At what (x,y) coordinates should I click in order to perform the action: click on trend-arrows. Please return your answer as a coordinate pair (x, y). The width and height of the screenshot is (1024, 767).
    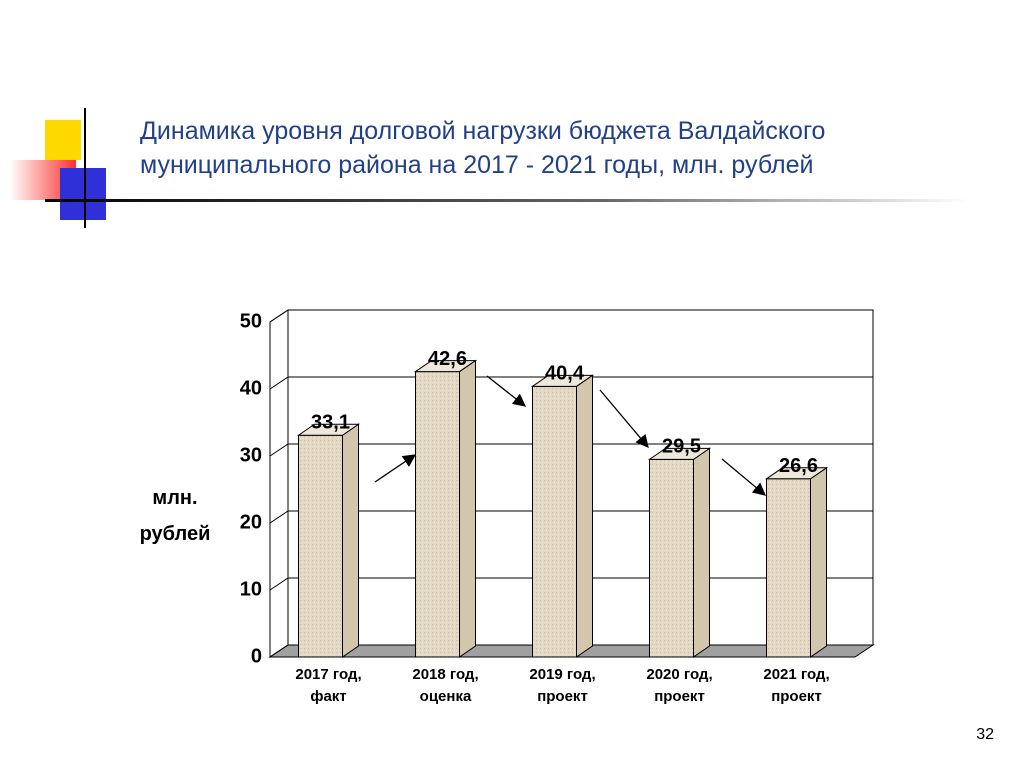
    Looking at the image, I should click on (570, 435).